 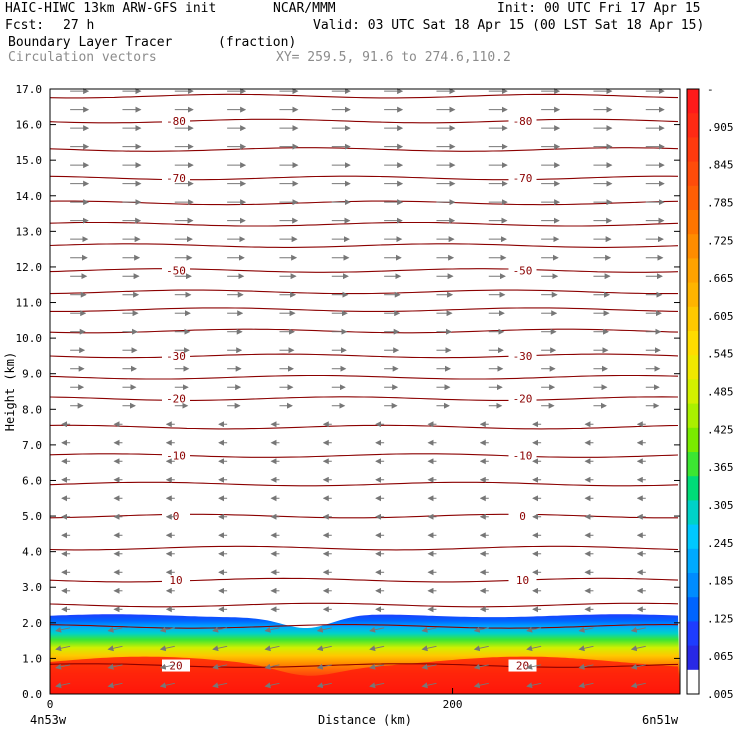 I want to click on colorbar-label: .905, so click(x=720, y=127).